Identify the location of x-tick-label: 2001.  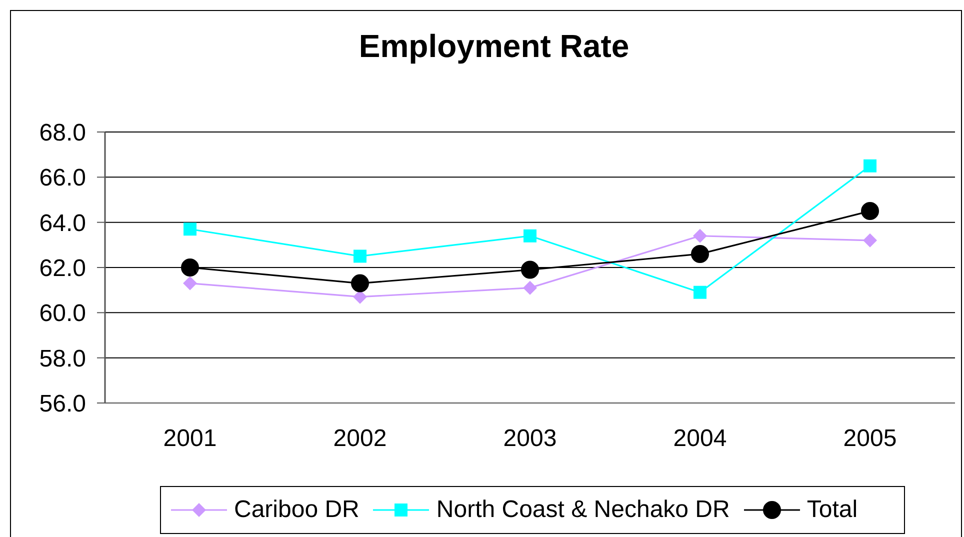
(190, 438).